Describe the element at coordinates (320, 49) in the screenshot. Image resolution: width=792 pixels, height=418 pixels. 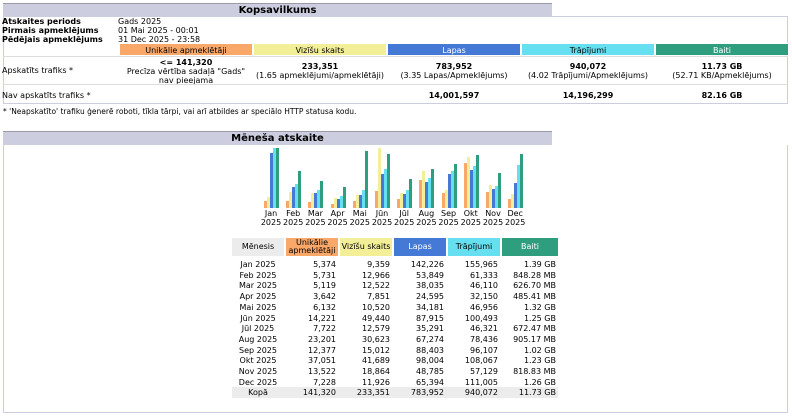
I see `col-visits: Vizīšu skaits` at that location.